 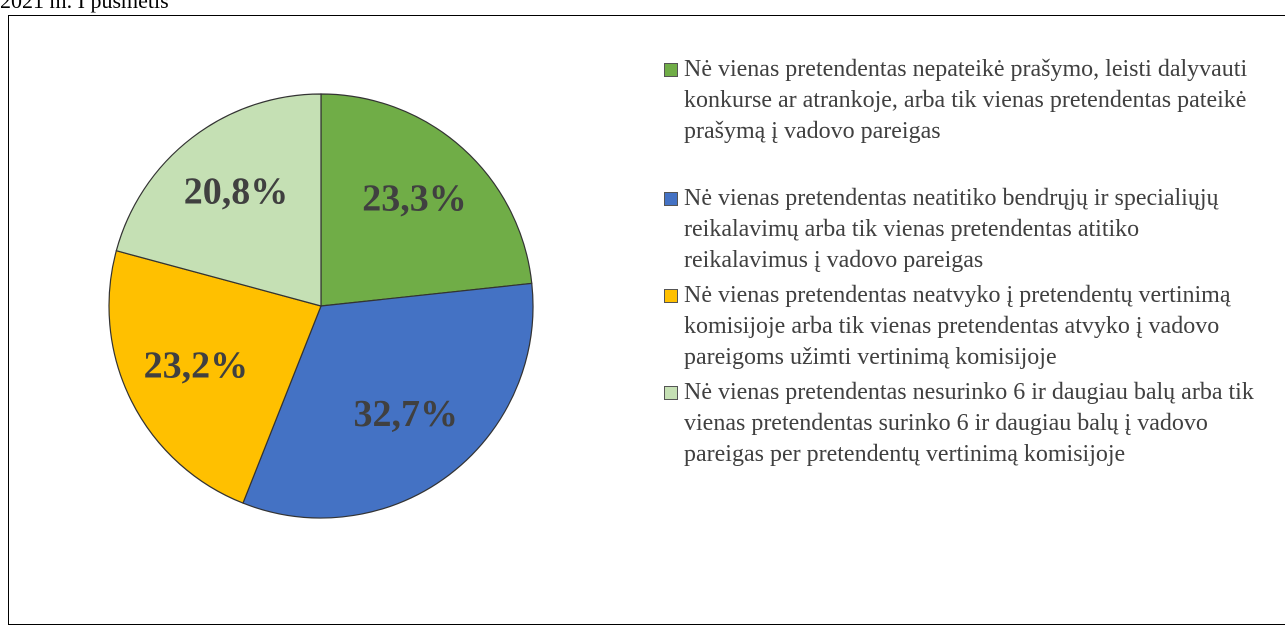 I want to click on chart-title: 2021 m. I pusmetis, so click(x=84, y=6).